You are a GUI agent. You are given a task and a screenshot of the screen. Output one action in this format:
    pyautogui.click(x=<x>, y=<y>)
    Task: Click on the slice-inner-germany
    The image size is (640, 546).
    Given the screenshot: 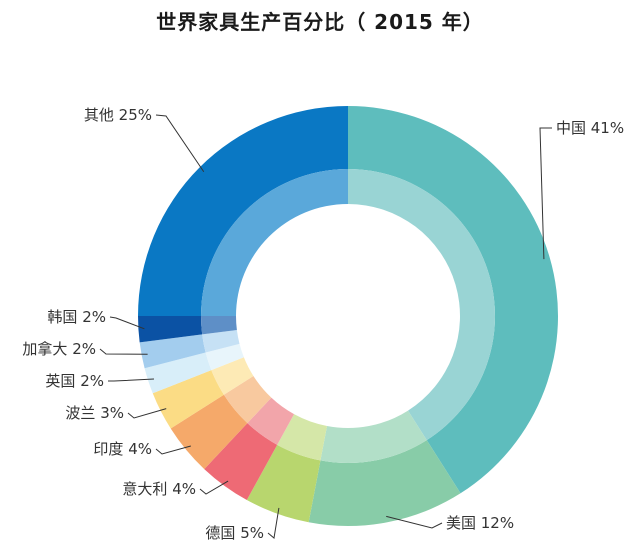 What is the action you would take?
    pyautogui.click(x=302, y=437)
    